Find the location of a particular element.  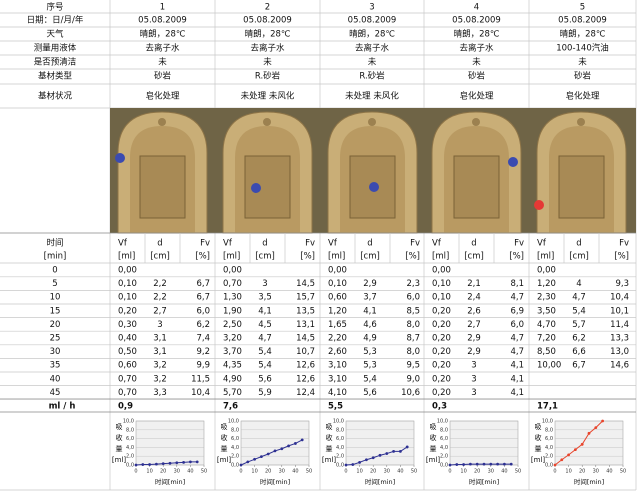

sub-header: d is located at coordinates (159, 244).